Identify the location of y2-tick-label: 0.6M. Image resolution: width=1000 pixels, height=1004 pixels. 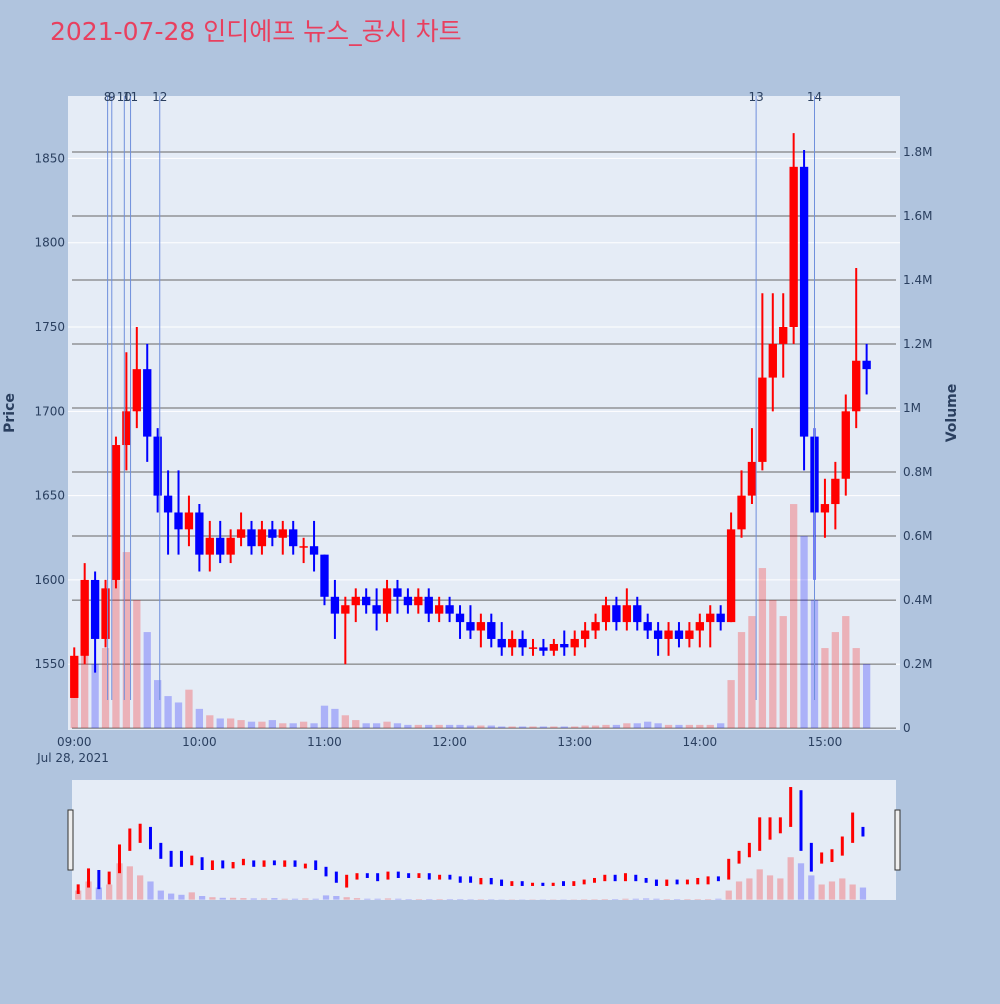
(917, 536).